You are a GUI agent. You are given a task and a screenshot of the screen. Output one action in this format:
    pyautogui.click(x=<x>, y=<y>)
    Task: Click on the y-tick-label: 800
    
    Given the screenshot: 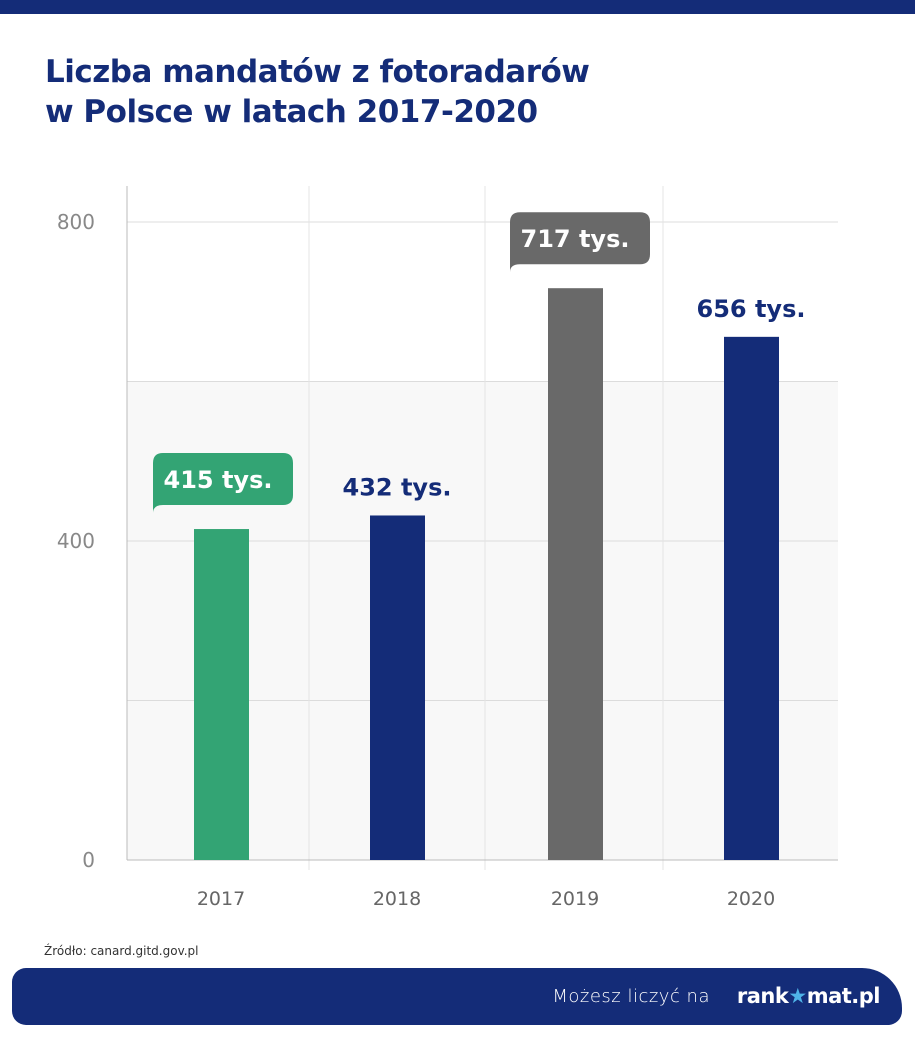 What is the action you would take?
    pyautogui.click(x=76, y=222)
    